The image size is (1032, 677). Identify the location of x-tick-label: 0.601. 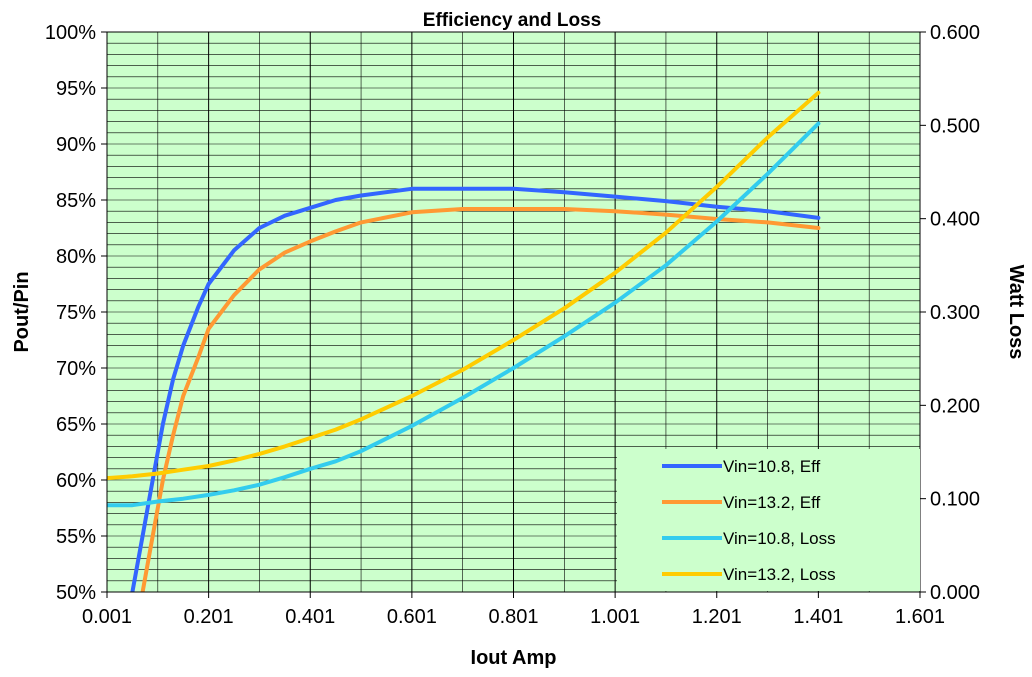
(412, 617).